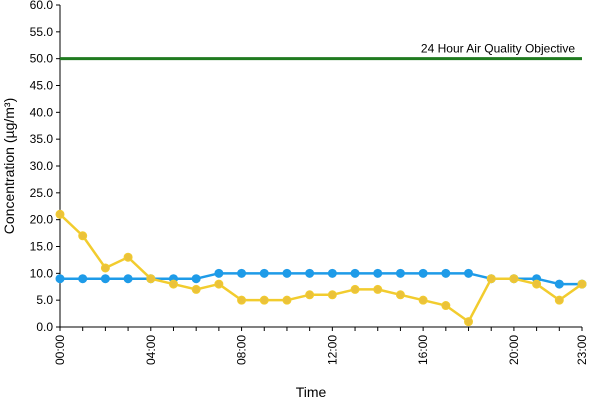 The width and height of the screenshot is (600, 400). I want to click on x-tick-label: 20:00, so click(514, 350).